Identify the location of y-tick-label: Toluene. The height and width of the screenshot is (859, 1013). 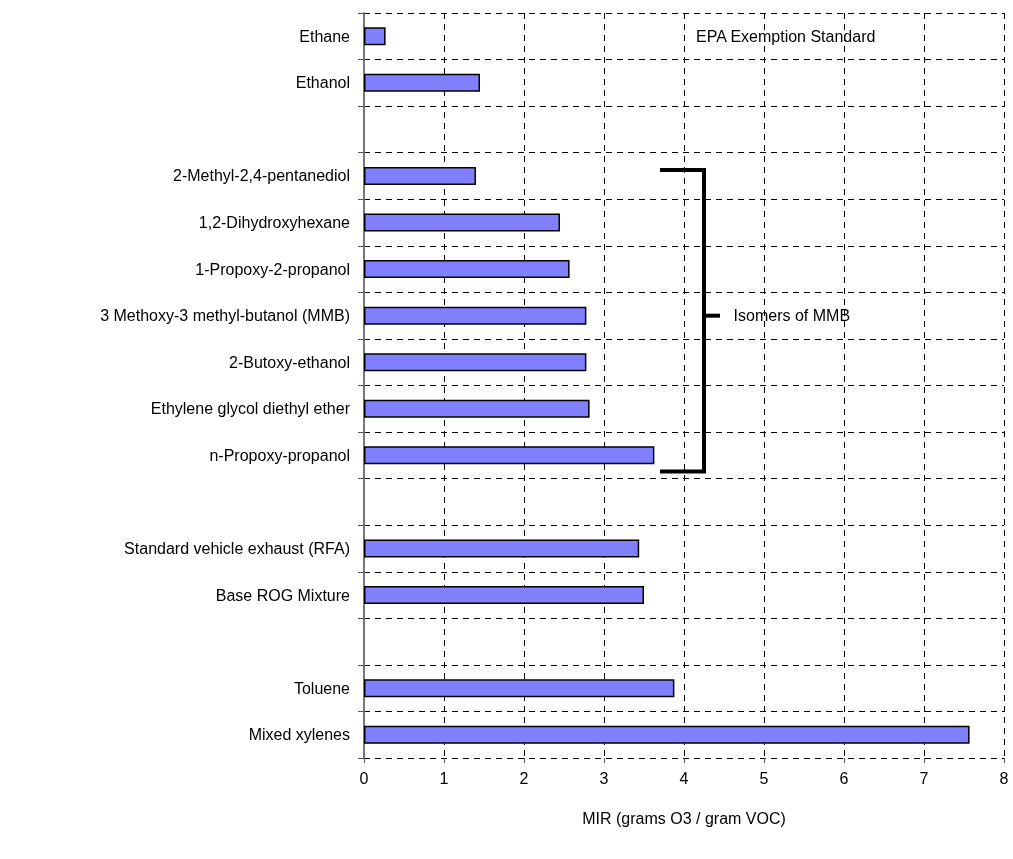
(322, 688).